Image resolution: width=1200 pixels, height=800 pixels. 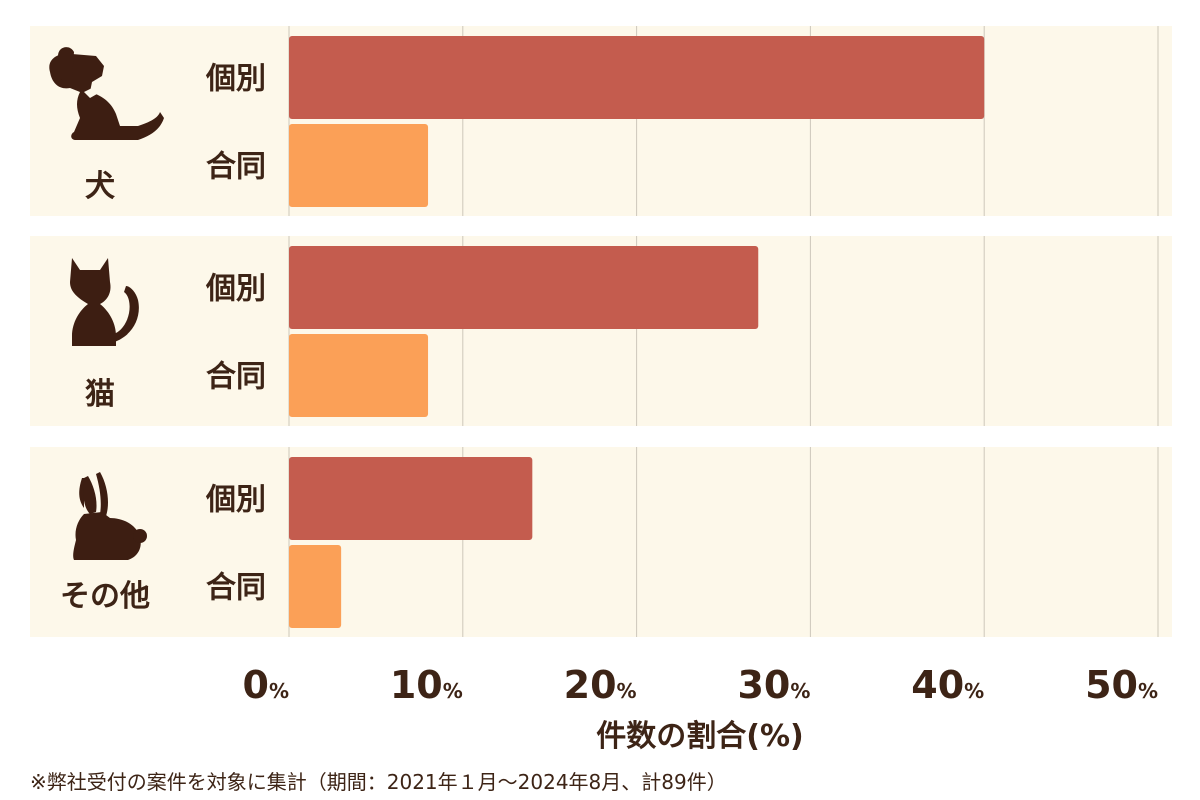 I want to click on x-tick-label: 30%, so click(x=773, y=685).